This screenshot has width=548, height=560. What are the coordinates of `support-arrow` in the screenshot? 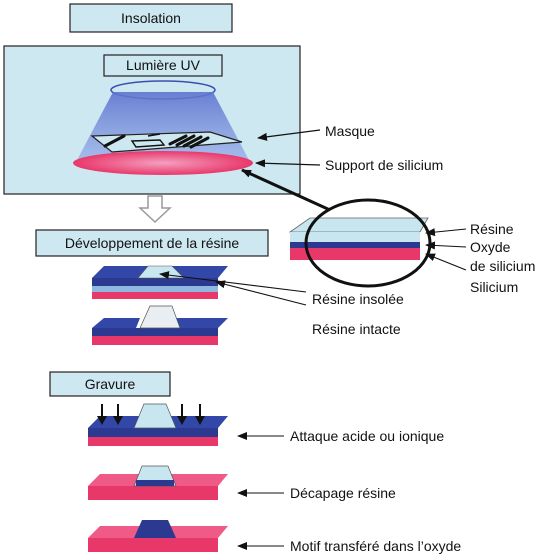 It's located at (288, 163).